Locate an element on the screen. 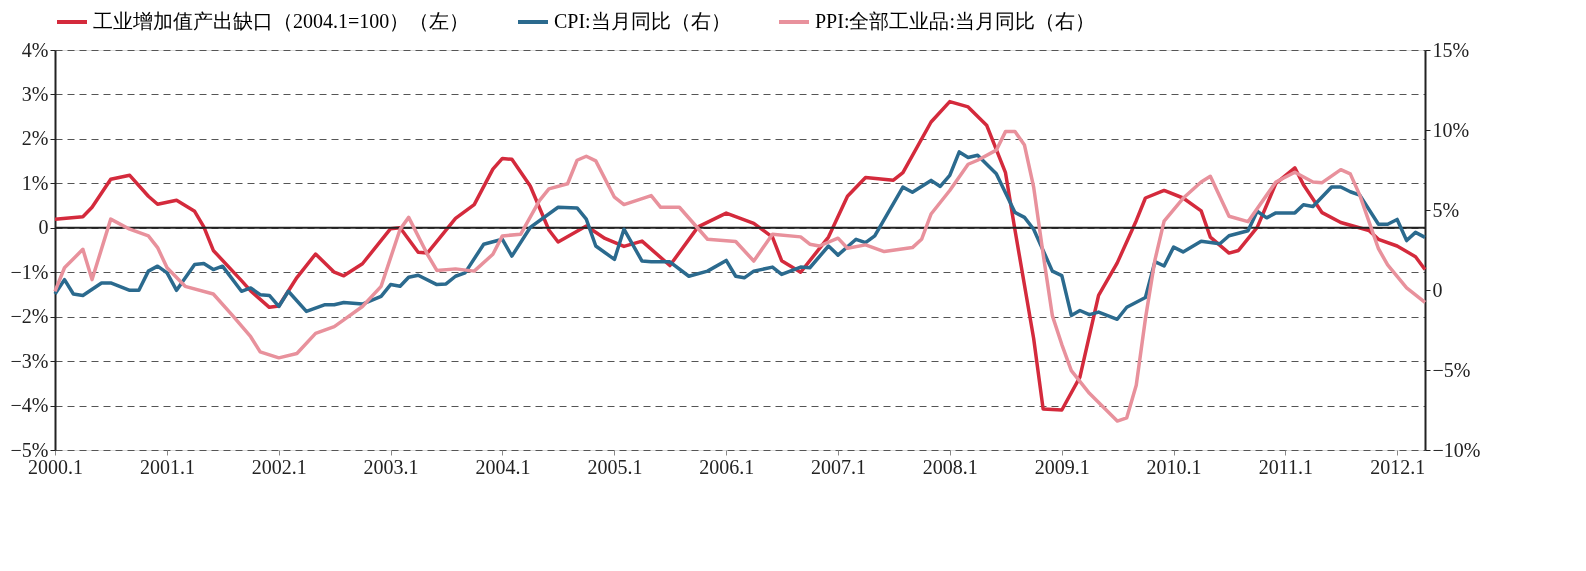  x-tick-label: 2002.1 is located at coordinates (279, 466).